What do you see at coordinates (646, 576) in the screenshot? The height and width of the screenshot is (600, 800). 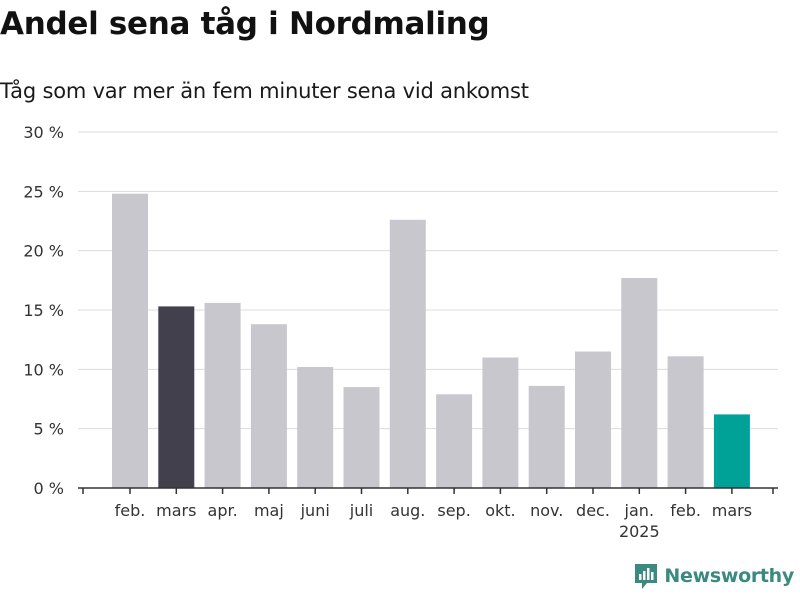 I see `newsworthy-logo-icon` at bounding box center [646, 576].